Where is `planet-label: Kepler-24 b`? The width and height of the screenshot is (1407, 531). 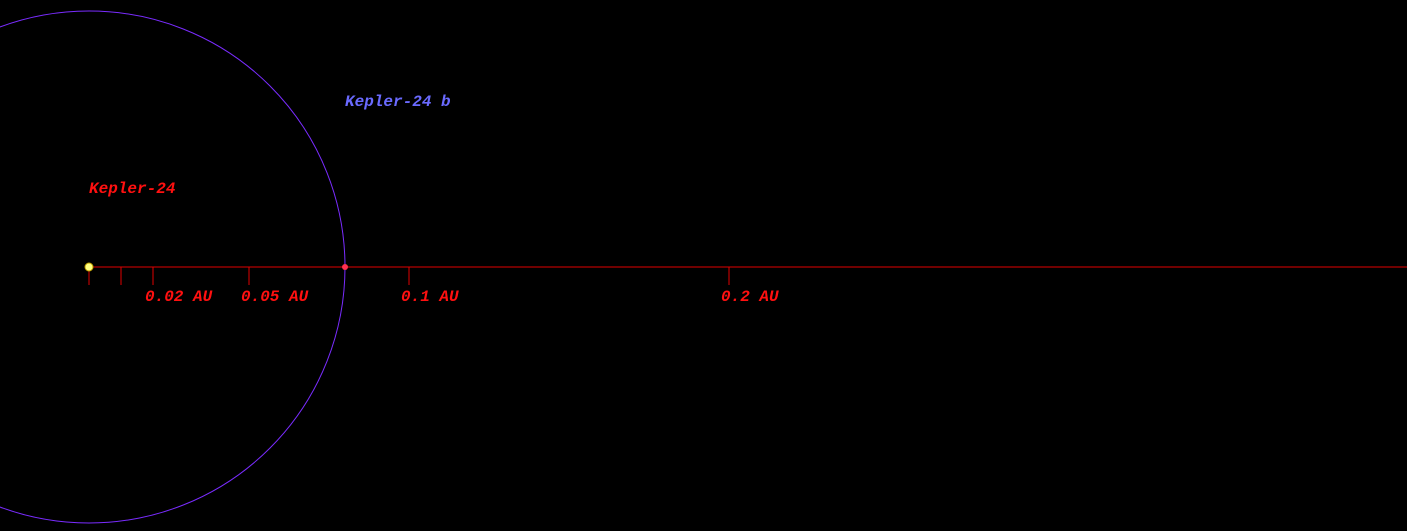
planet-label: Kepler-24 b is located at coordinates (398, 102).